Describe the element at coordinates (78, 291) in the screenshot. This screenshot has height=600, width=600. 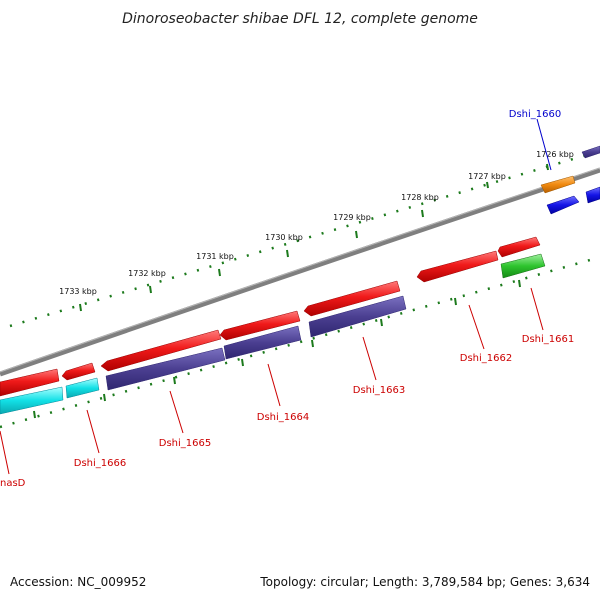
I see `tick-label: 1733 kbp` at that location.